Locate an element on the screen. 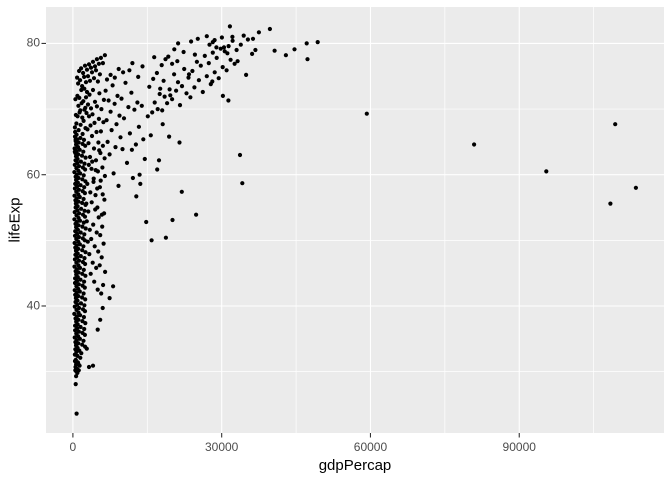 The width and height of the screenshot is (672, 480). x-axis-title: gdpPercap is located at coordinates (355, 465).